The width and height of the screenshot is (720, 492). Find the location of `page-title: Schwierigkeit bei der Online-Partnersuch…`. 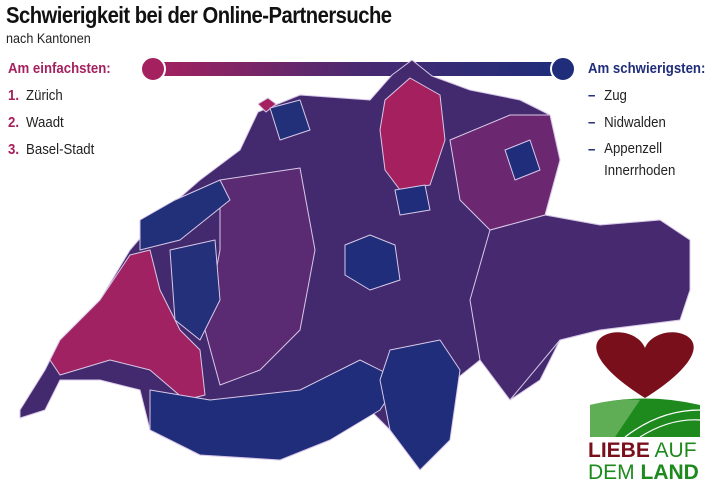

page-title: Schwierigkeit bei der Online-Partnersuch… is located at coordinates (199, 15).